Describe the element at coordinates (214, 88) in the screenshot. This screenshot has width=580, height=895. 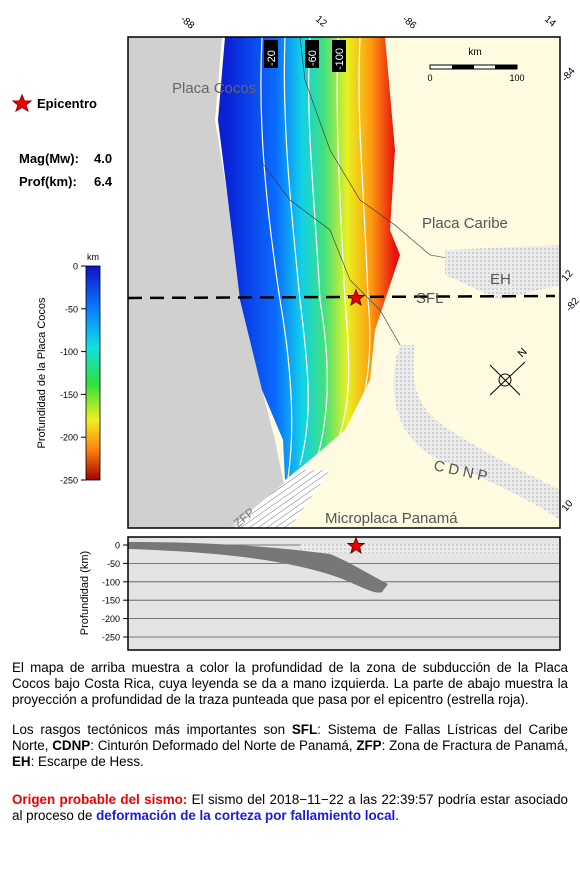
I see `place-label: Placa Cocos` at that location.